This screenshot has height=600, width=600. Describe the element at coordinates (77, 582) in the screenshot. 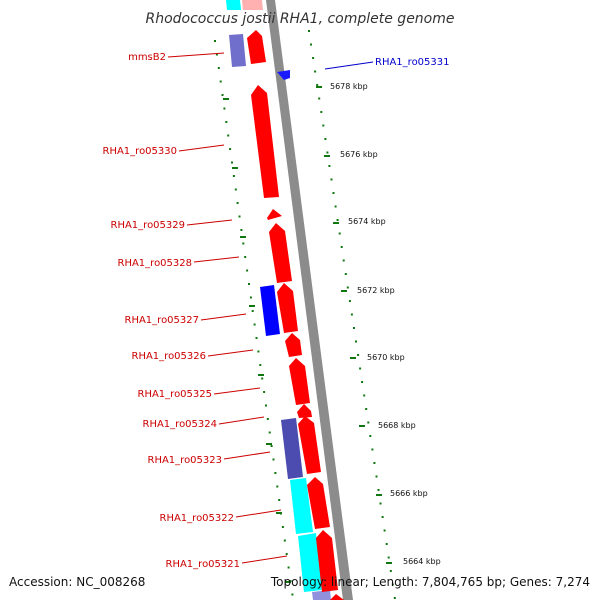

I see `accession-text: Accession: NC_008268` at that location.